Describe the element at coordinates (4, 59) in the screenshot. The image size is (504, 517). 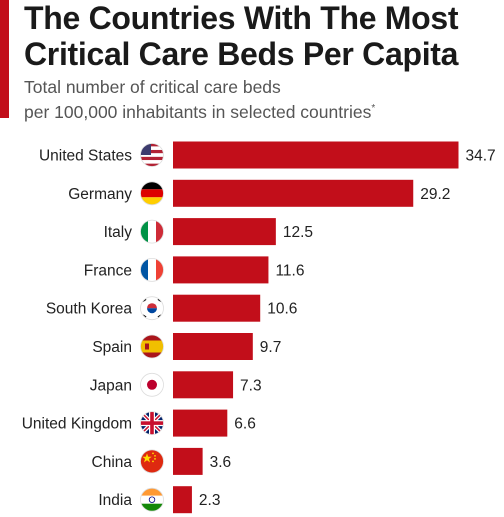
I see `accent-stripe` at that location.